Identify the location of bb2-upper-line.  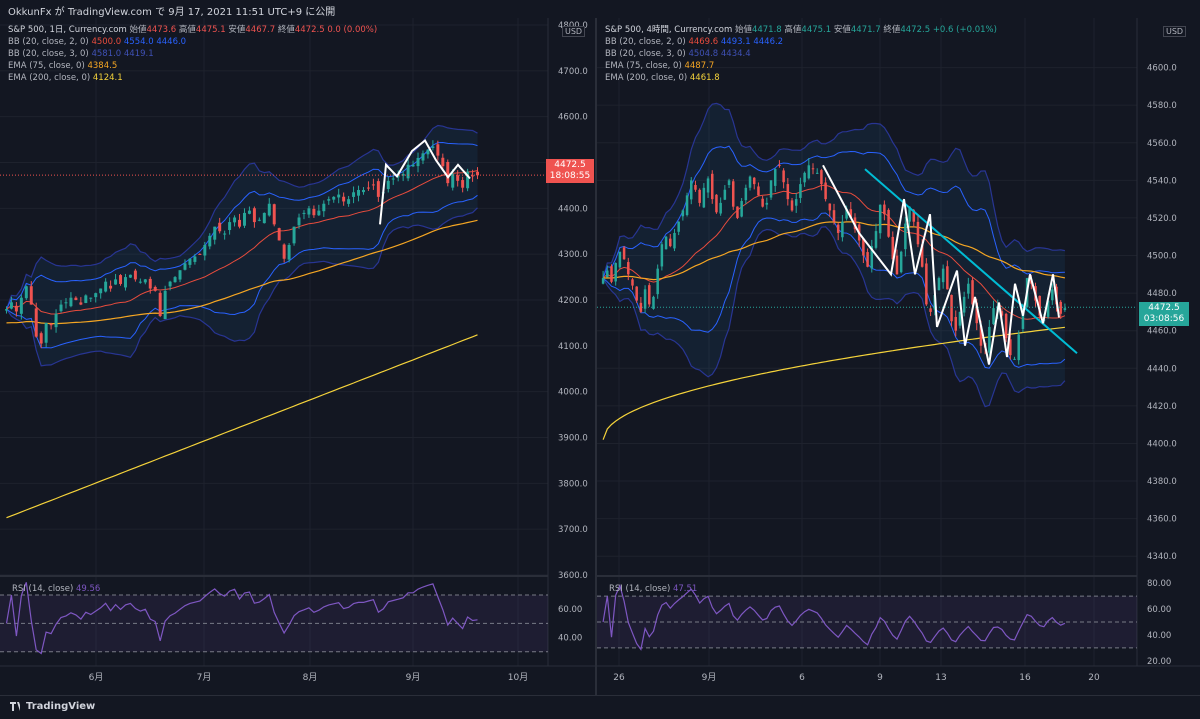
(833, 212).